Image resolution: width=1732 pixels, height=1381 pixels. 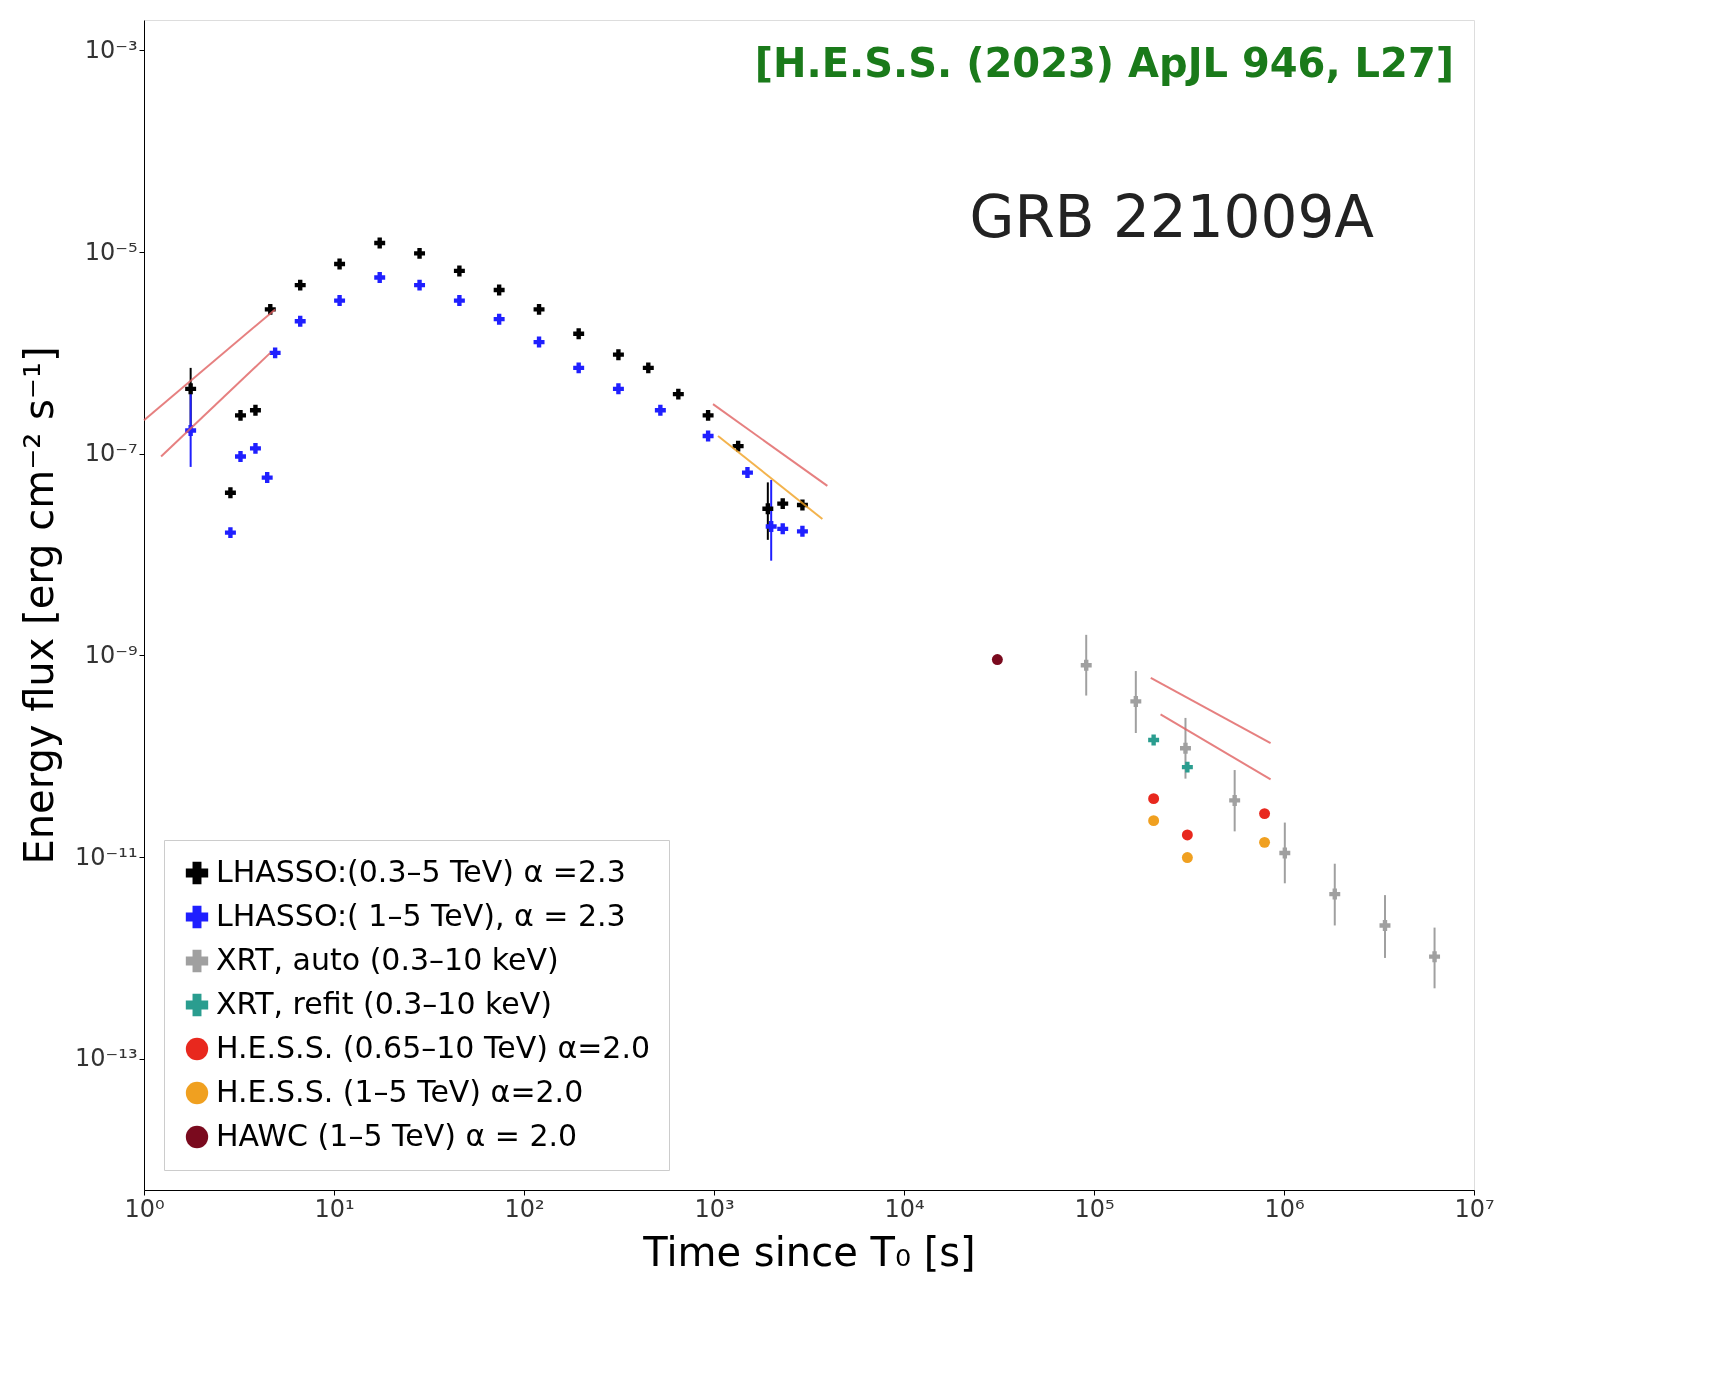 What do you see at coordinates (421, 871) in the screenshot?
I see `legend-label: LHASSO:(0.3–5 TeV) α =2.3` at bounding box center [421, 871].